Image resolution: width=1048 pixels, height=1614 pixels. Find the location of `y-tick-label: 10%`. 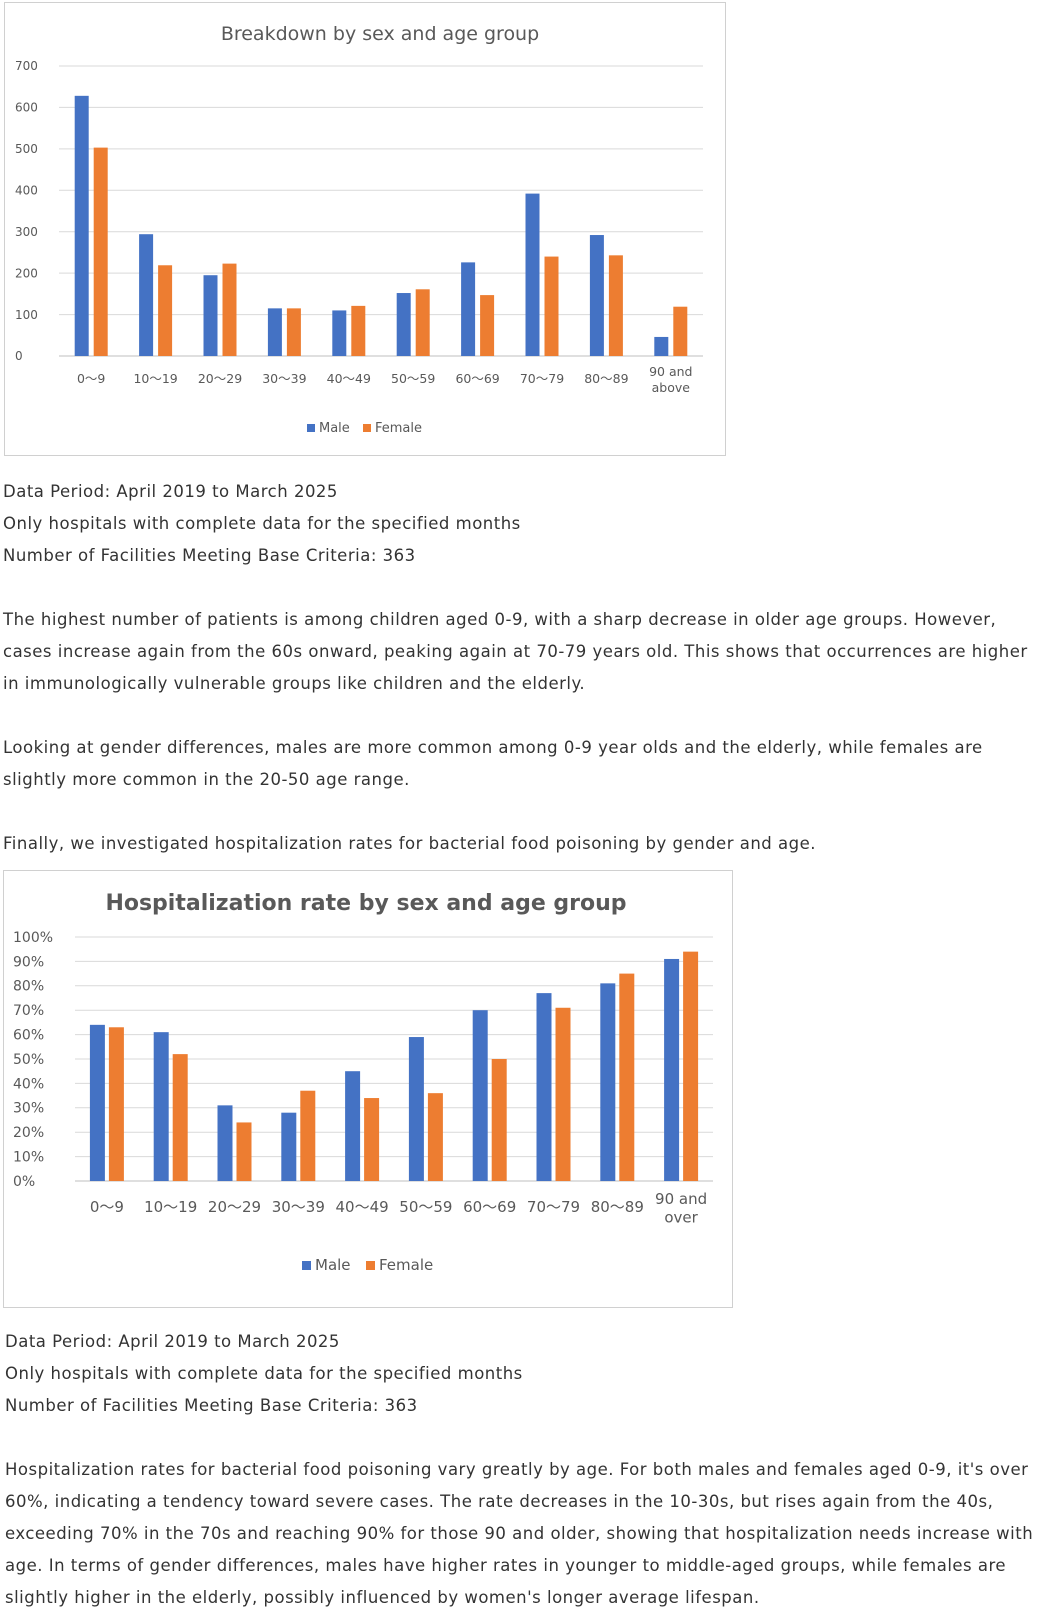

y-tick-label: 10% is located at coordinates (28, 1158).